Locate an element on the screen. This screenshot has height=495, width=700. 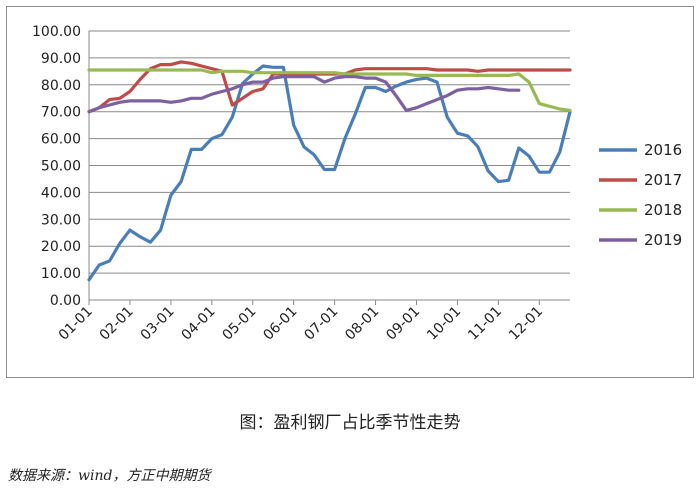
x-tick-label: 01-01 is located at coordinates (76, 324).